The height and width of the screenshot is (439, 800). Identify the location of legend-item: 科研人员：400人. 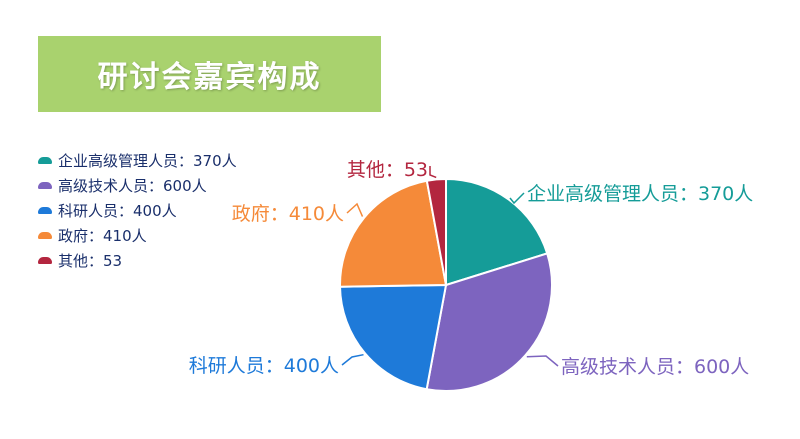
(137, 210).